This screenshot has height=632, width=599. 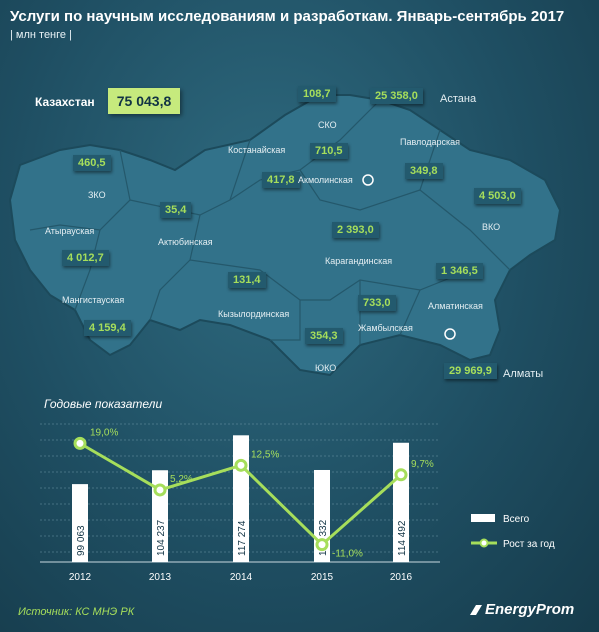 I want to click on legend-line-marker, so click(x=484, y=543).